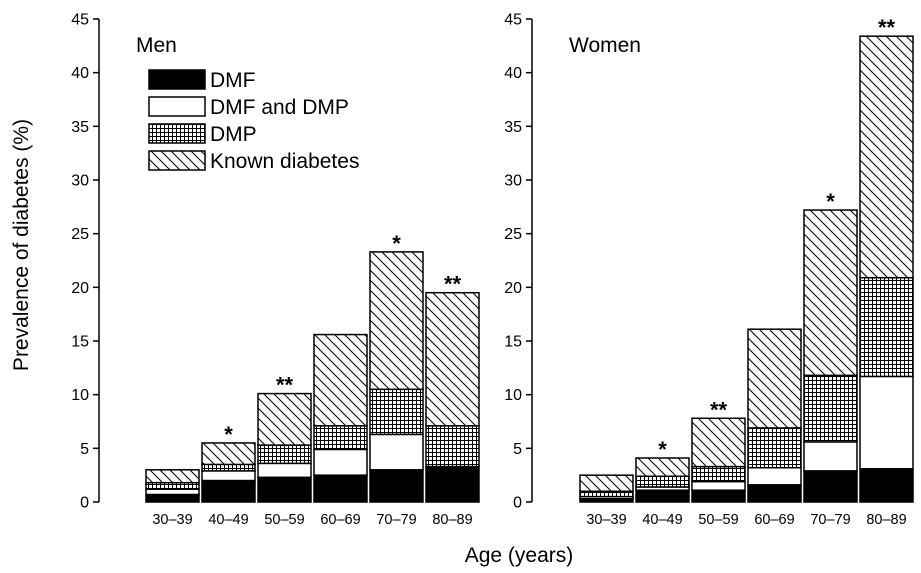  Describe the element at coordinates (156, 45) in the screenshot. I see `panel-title-men: Men` at that location.